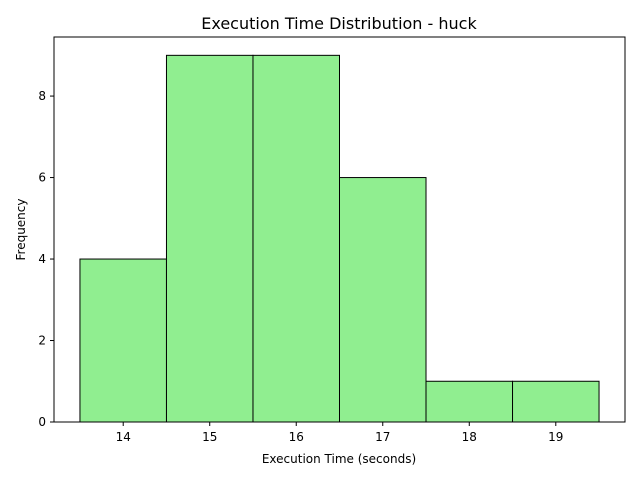 Image resolution: width=640 pixels, height=480 pixels. What do you see at coordinates (21, 230) in the screenshot?
I see `y-axis-label: Frequency` at bounding box center [21, 230].